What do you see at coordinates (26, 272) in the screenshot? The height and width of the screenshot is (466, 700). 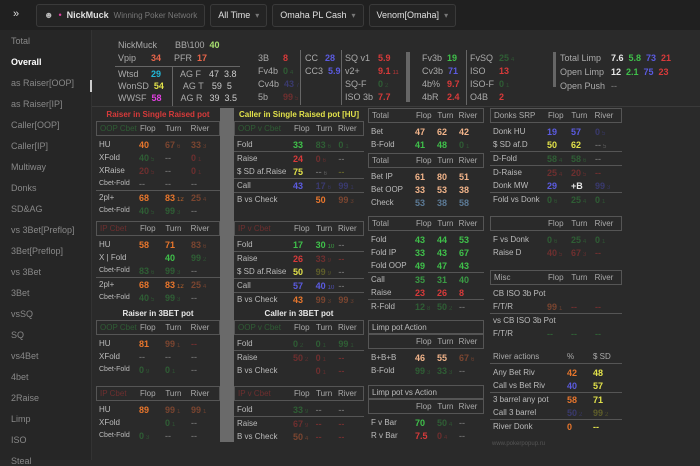 I see `sidebar-item-vs-3bet: vs 3Bet` at bounding box center [26, 272].